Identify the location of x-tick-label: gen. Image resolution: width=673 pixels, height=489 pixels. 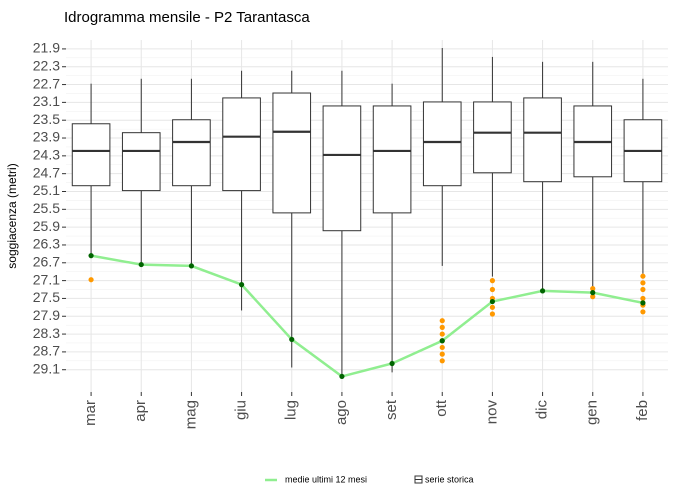
(592, 412).